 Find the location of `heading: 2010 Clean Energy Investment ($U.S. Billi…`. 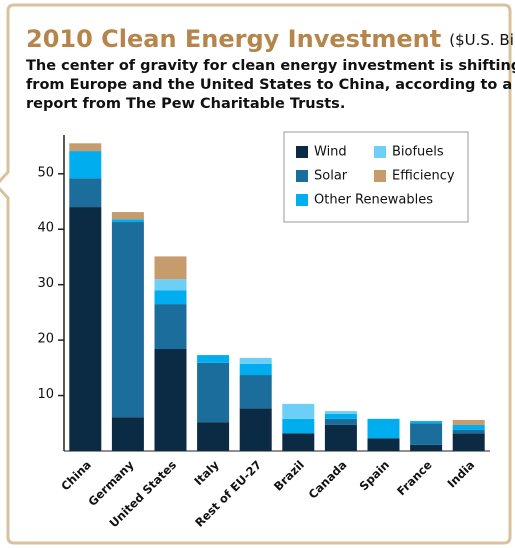

heading: 2010 Clean Energy Investment ($U.S. Billi… is located at coordinates (270, 39).